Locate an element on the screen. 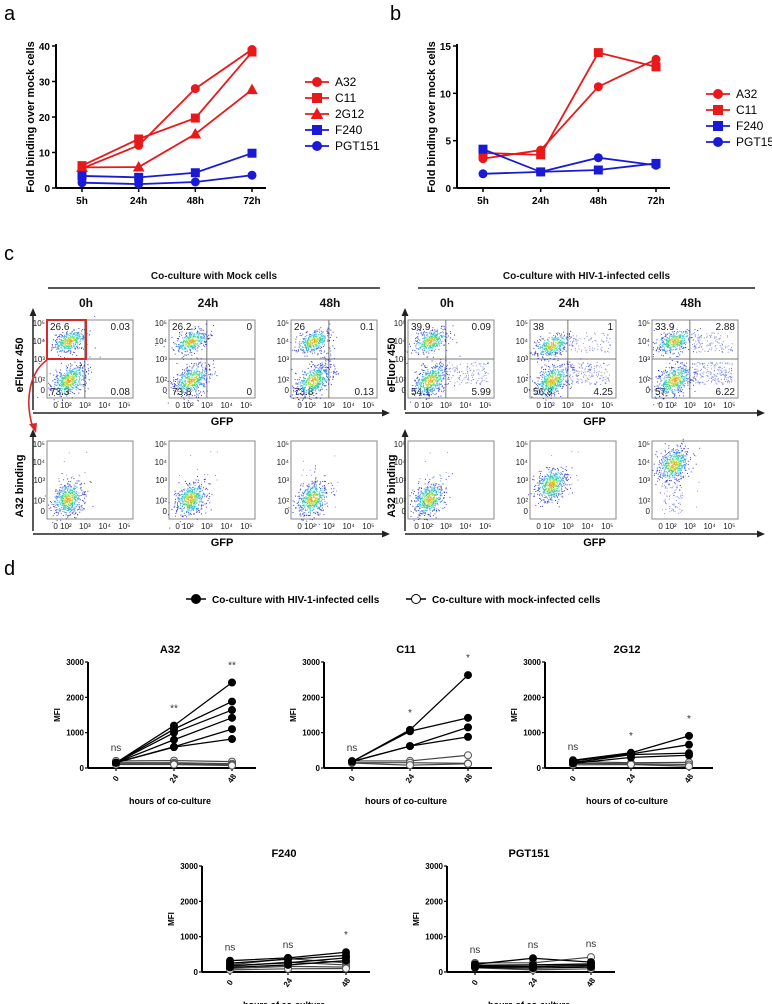 Image resolution: width=772 pixels, height=1004 pixels. legend-marker is located at coordinates (317, 130).